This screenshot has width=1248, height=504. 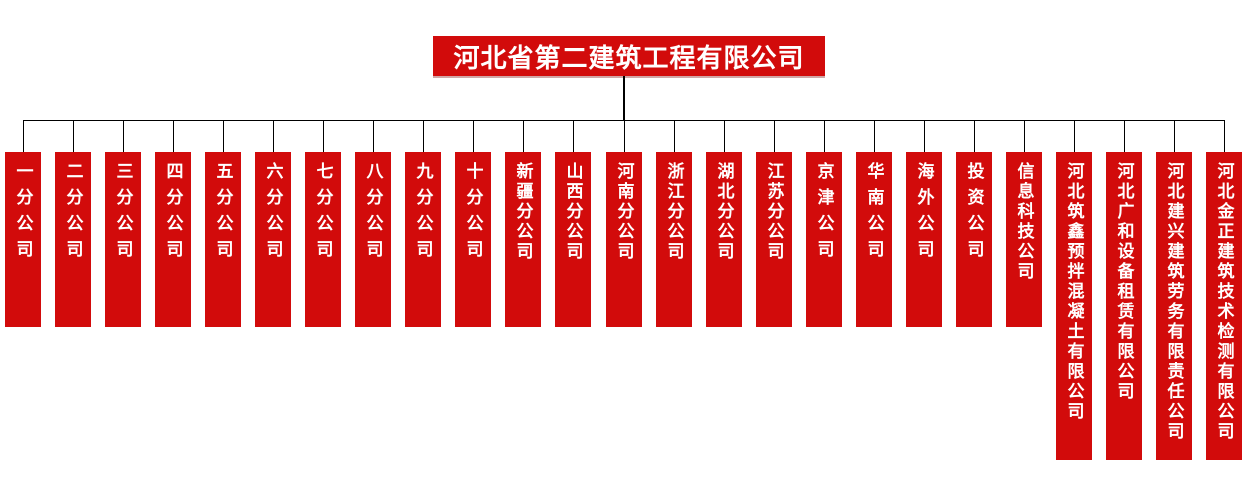 I want to click on org-box-subsidiary-12: 山西分公司, so click(x=573, y=239).